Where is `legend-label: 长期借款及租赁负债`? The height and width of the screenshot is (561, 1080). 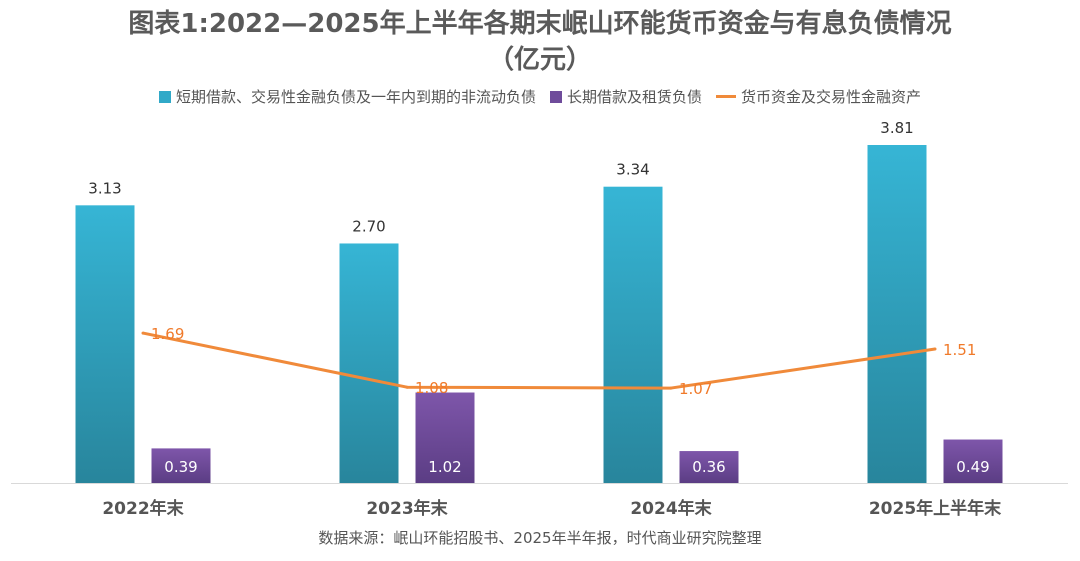
legend-label: 长期借款及租赁负债 is located at coordinates (634, 97).